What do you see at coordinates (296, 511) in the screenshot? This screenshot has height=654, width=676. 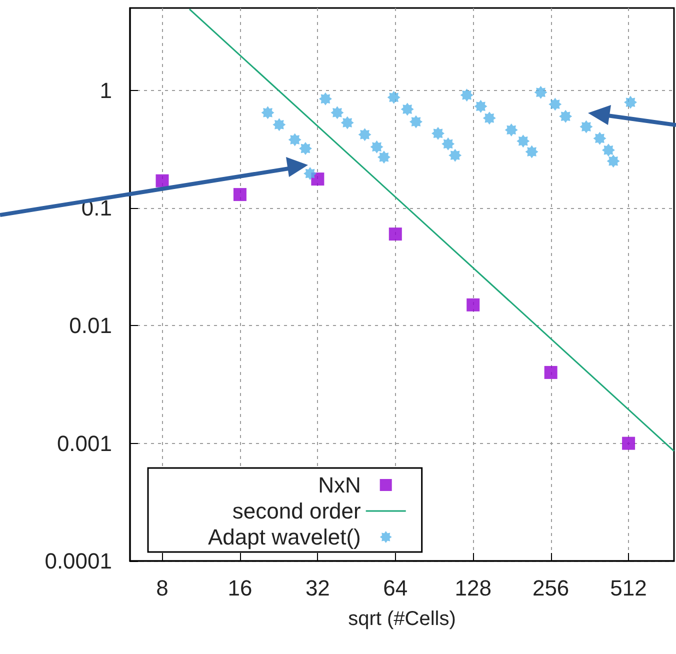 I see `legend-label: second order` at bounding box center [296, 511].